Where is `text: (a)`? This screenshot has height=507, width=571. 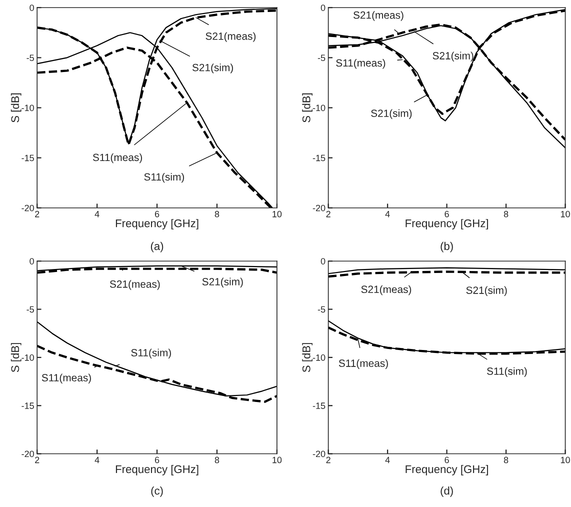 text: (a) is located at coordinates (157, 247).